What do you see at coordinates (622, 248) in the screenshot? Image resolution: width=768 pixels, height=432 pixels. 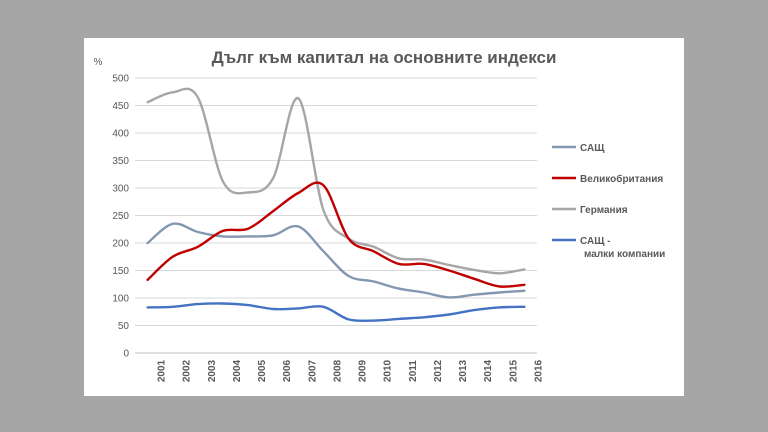 I see `legend-label: САЩ - малки компании` at bounding box center [622, 248].